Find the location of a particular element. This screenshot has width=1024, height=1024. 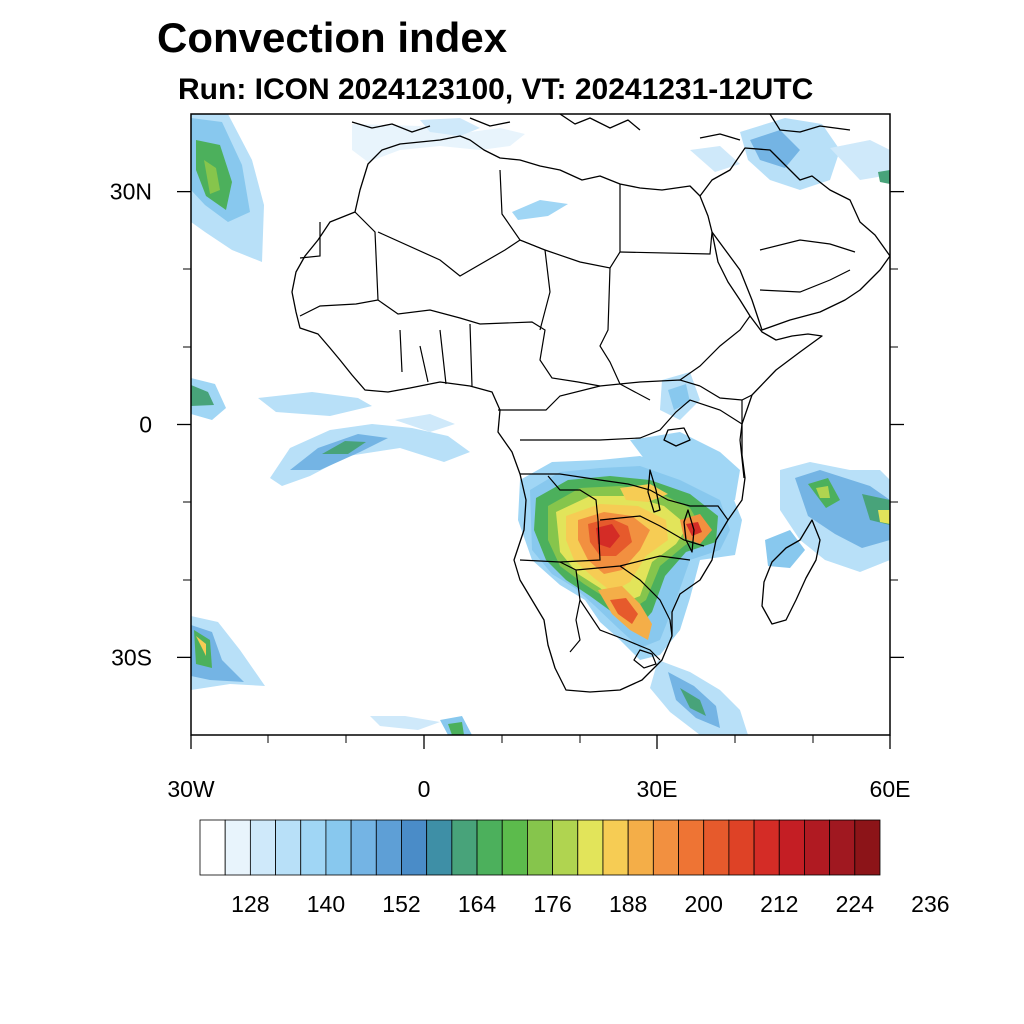

chart-subtitle: Run: ICON 2024123100, VT: 20241231-12UTC is located at coordinates (496, 89).